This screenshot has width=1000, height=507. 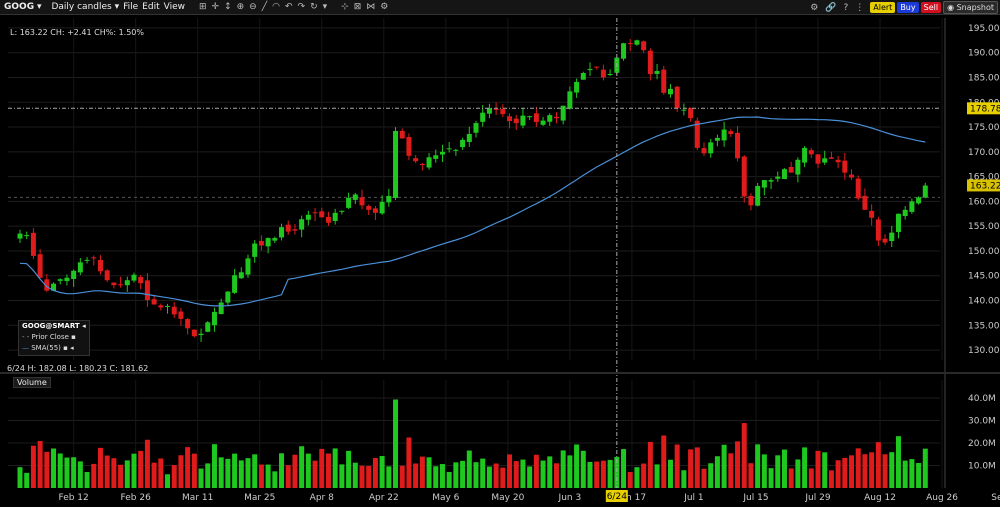 What do you see at coordinates (931, 7) in the screenshot?
I see `sell-button: Sell` at bounding box center [931, 7].